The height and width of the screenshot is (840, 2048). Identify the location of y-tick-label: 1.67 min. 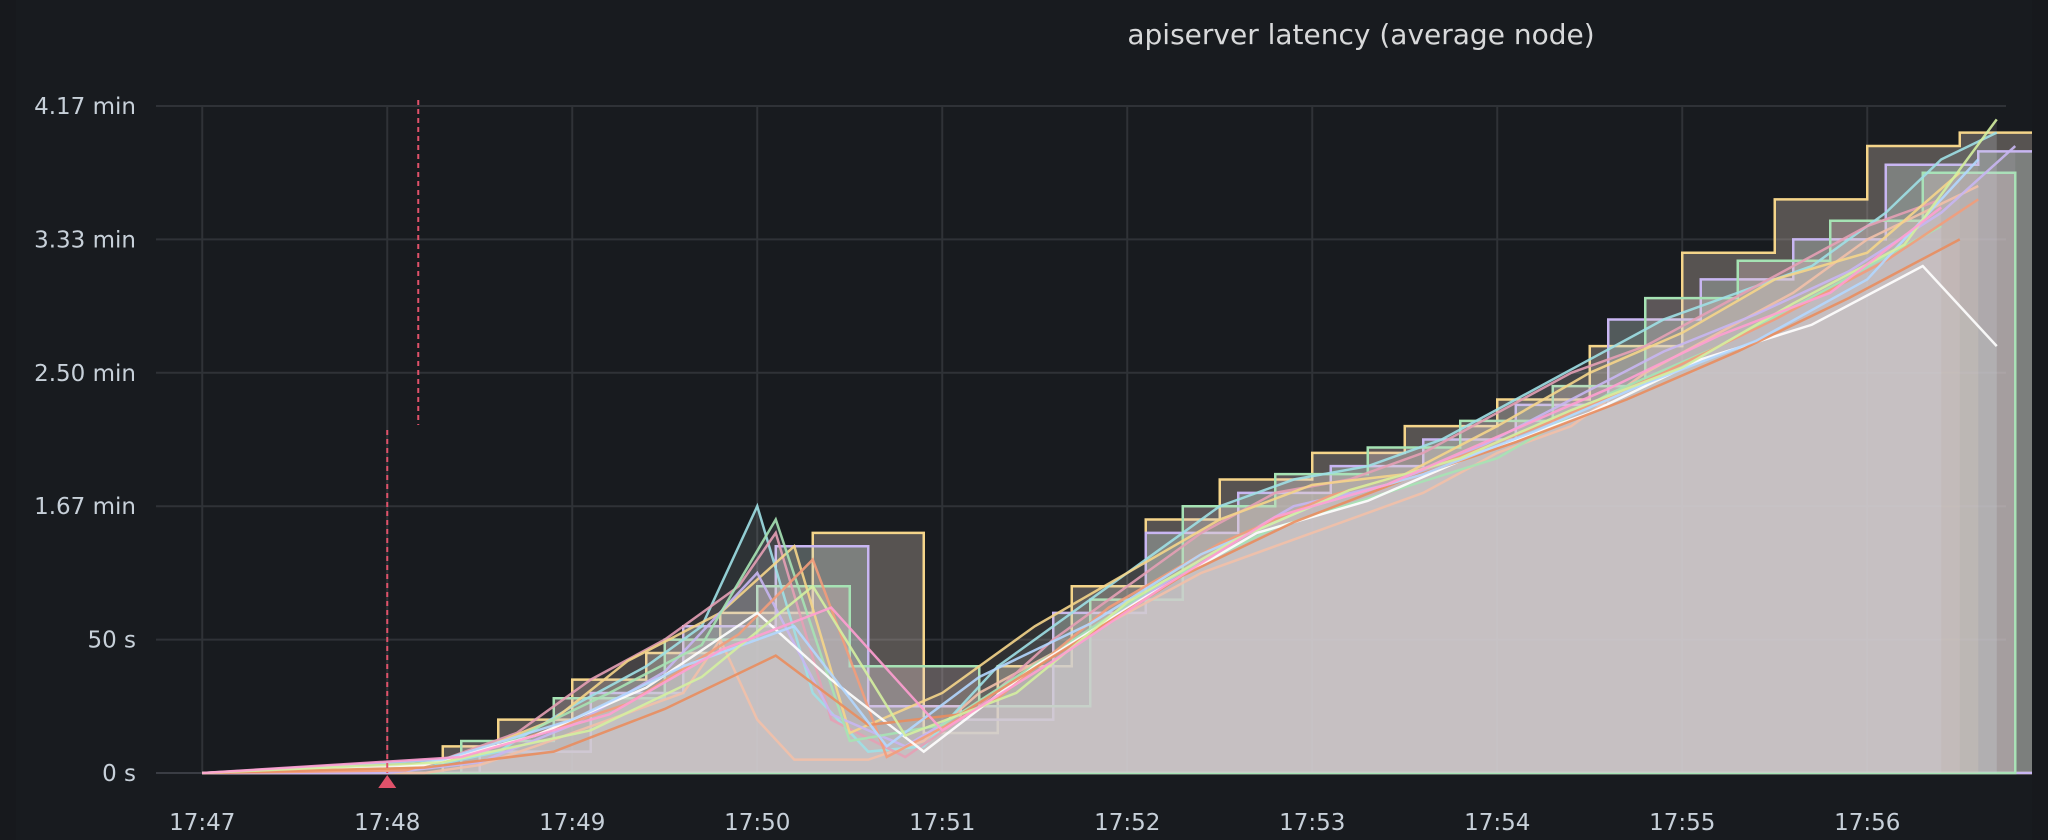
(85, 507).